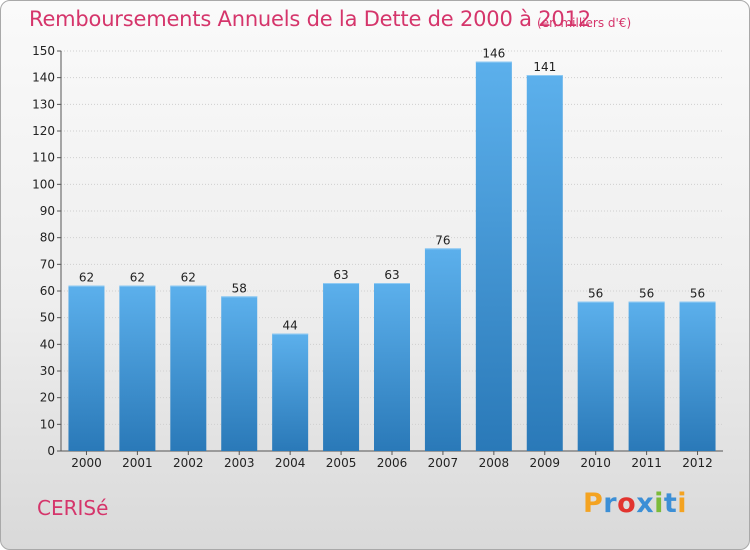  Describe the element at coordinates (290, 463) in the screenshot. I see `x-tick-label: 2004` at that location.